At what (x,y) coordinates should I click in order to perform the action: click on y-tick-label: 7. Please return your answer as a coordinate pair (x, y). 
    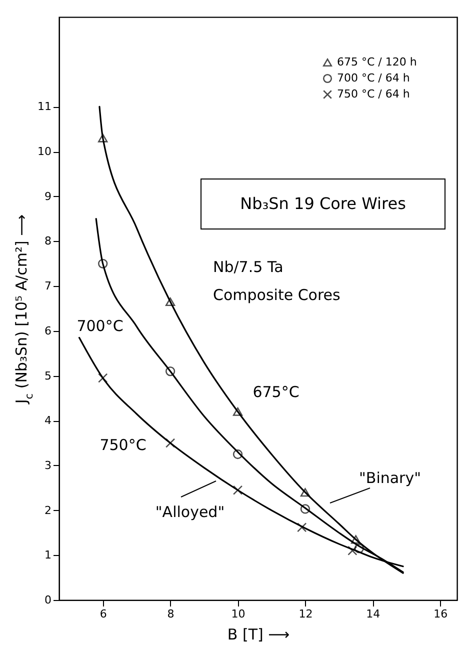
    Looking at the image, I should click on (48, 286).